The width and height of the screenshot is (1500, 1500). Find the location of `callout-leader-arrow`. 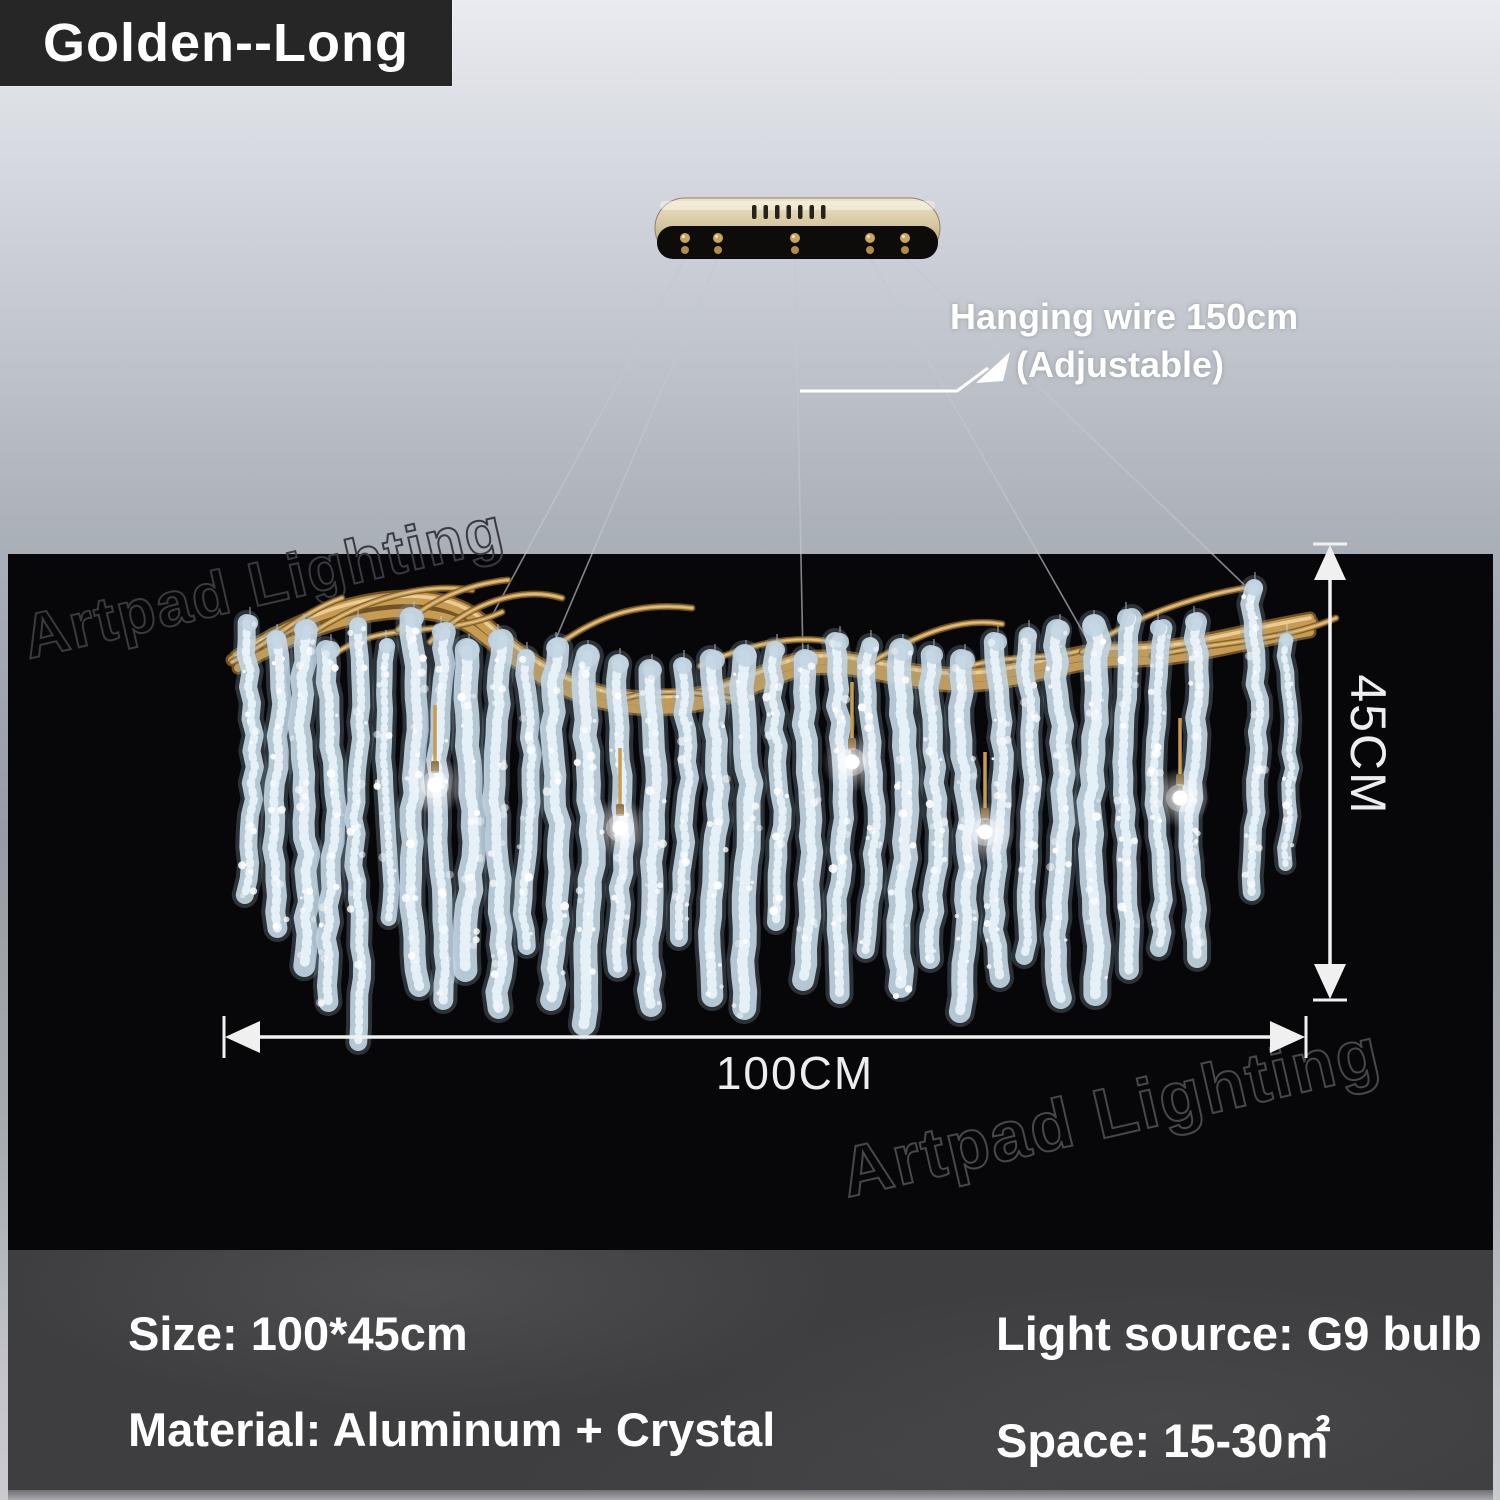

callout-leader-arrow is located at coordinates (905, 372).